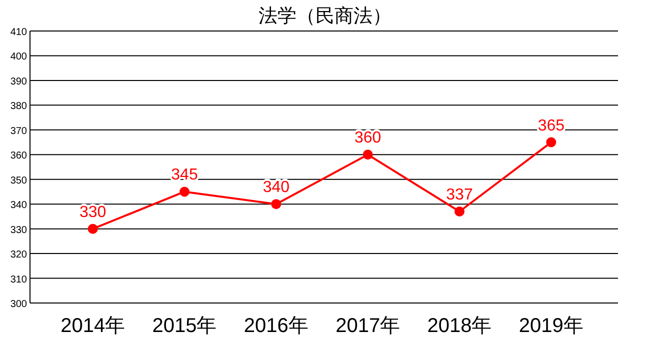 This screenshot has width=650, height=351. What do you see at coordinates (184, 326) in the screenshot?
I see `x-tick-label: 2015年` at bounding box center [184, 326].